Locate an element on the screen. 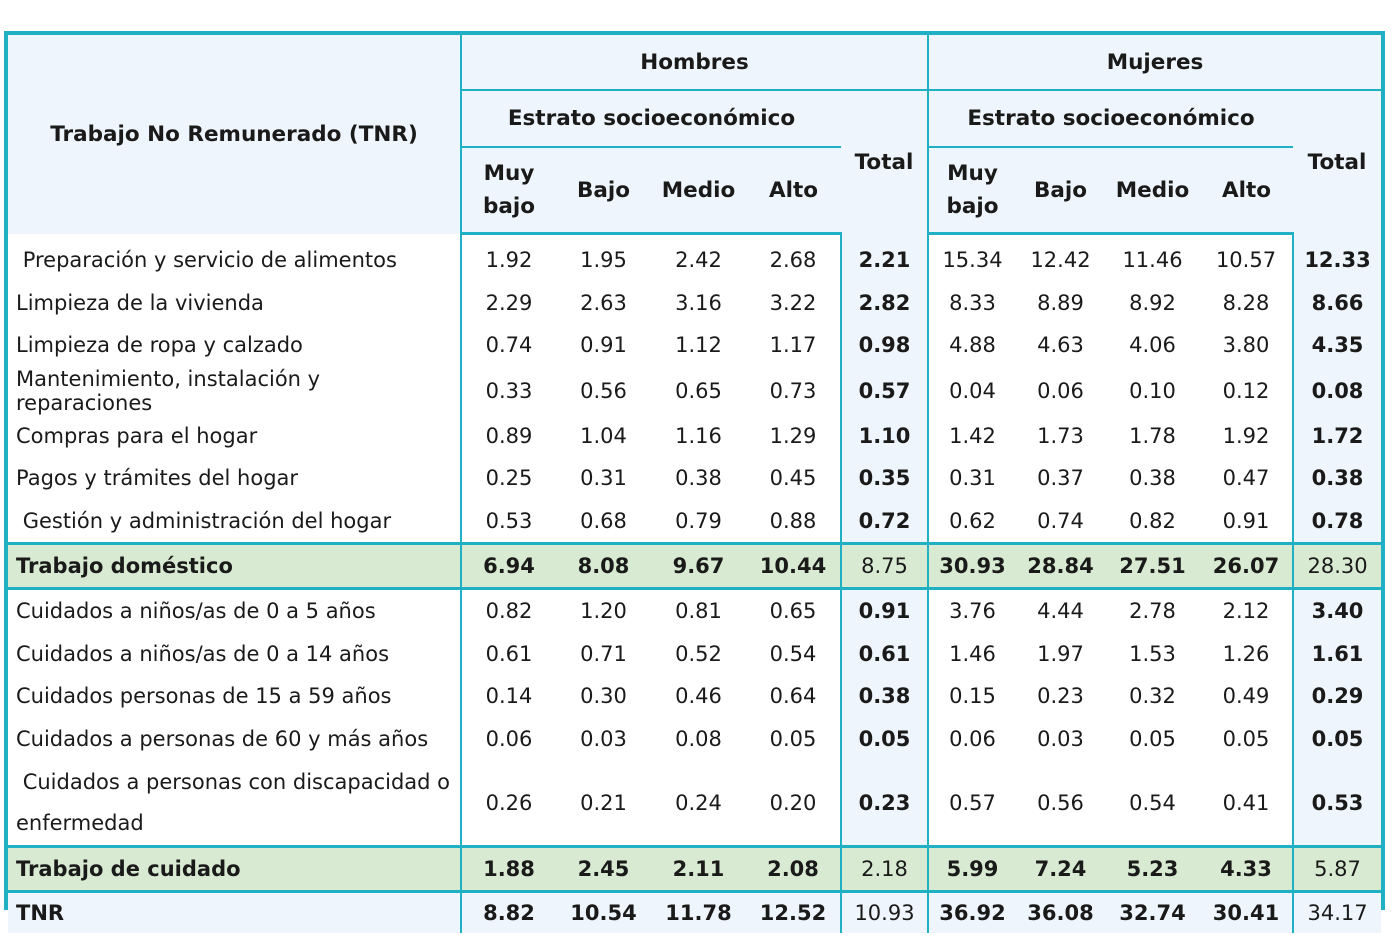 This screenshot has height=941, width=1400. stratum-header-bajo-h: Bajo is located at coordinates (603, 191).